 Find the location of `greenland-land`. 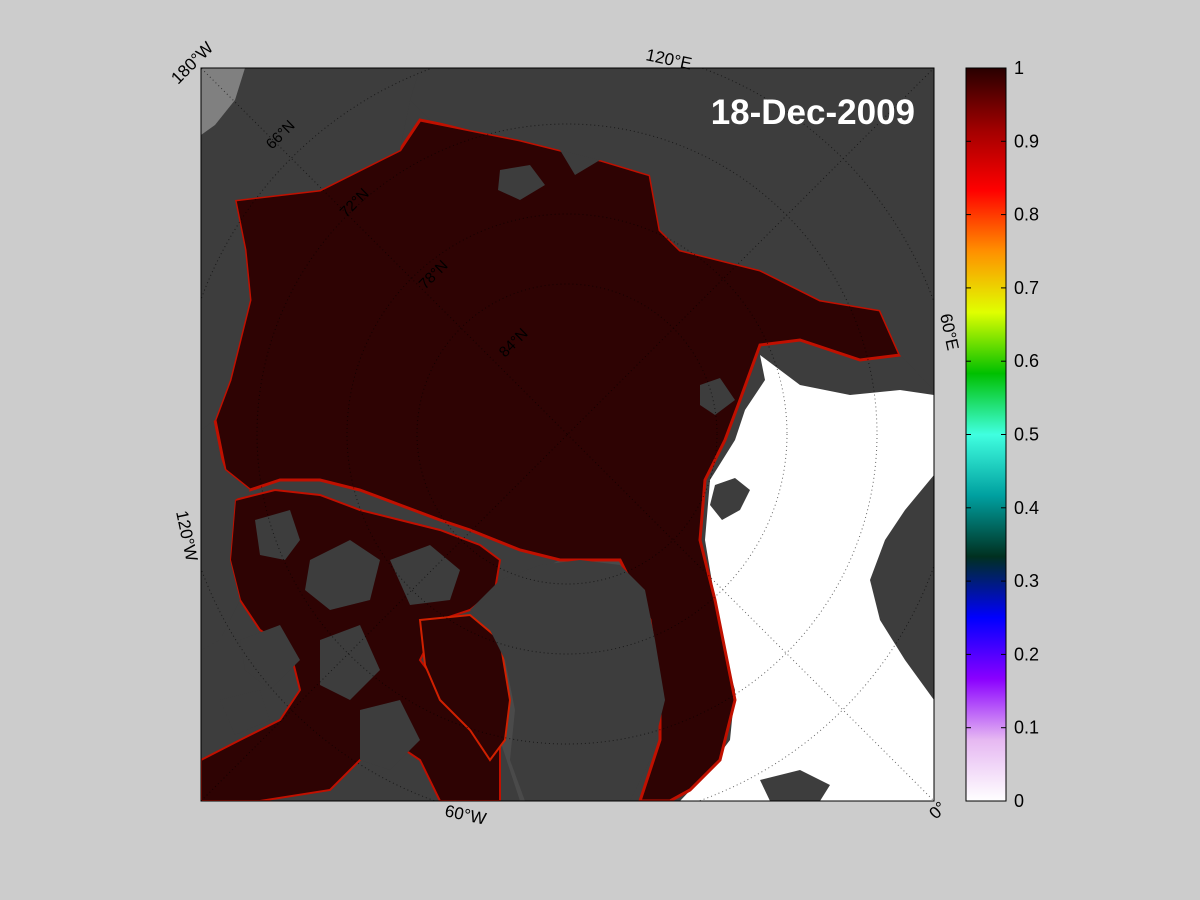

greenland-land is located at coordinates (567, 680).